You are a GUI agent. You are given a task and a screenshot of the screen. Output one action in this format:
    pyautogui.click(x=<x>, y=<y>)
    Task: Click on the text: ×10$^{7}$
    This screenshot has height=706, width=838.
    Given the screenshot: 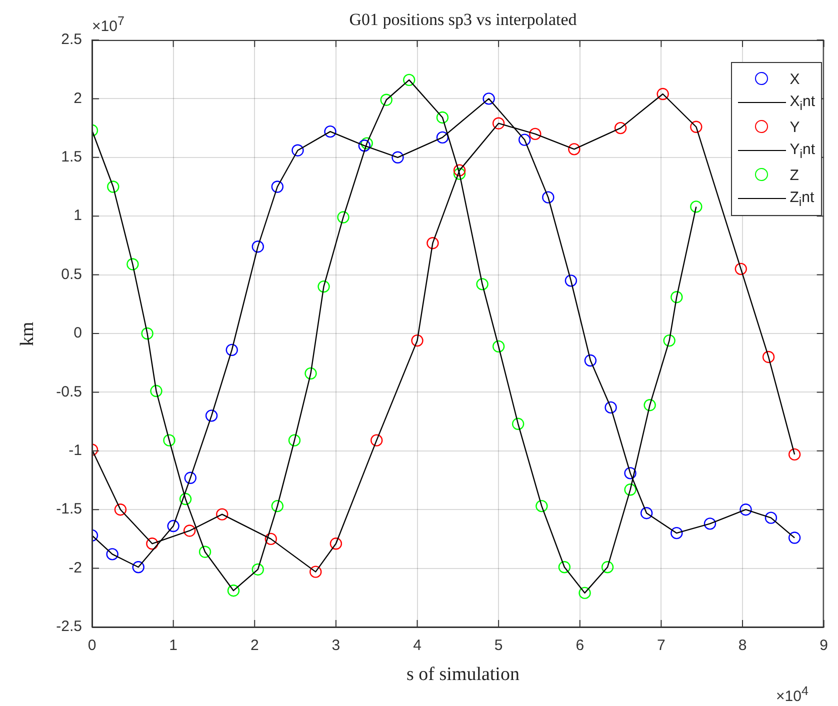 What is the action you would take?
    pyautogui.click(x=108, y=24)
    